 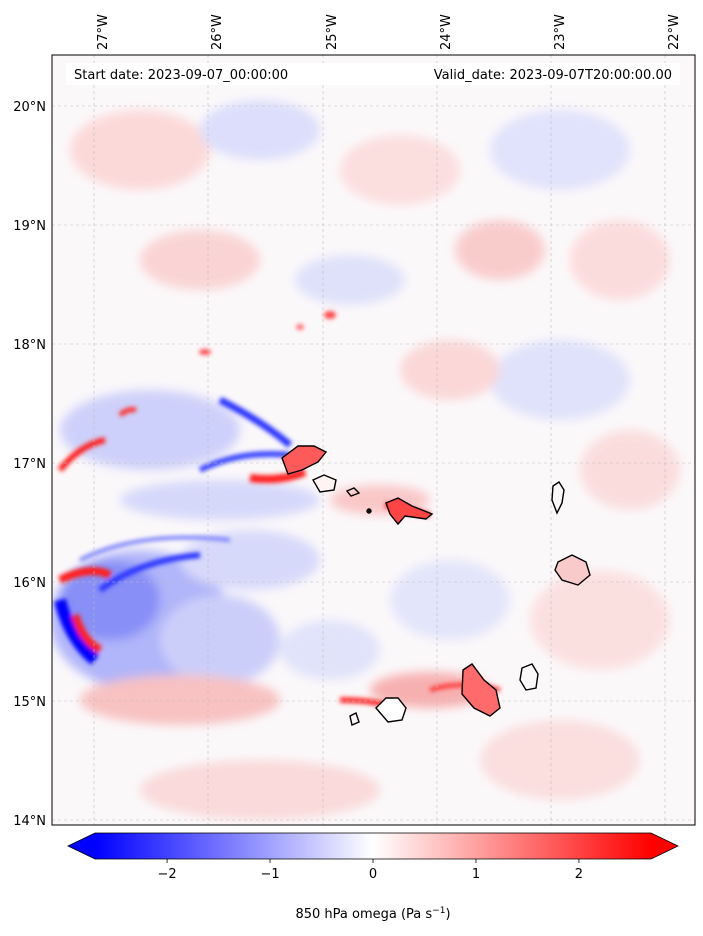 What do you see at coordinates (324, 483) in the screenshot?
I see `island-sao-vicente` at bounding box center [324, 483].